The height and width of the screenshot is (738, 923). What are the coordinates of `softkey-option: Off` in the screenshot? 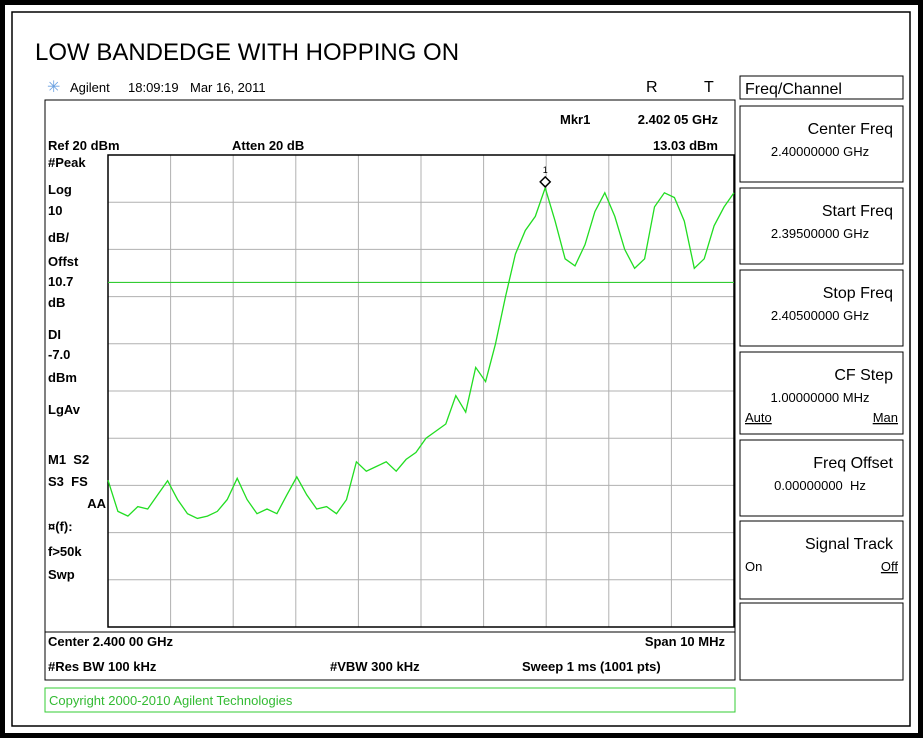 It's located at (889, 566).